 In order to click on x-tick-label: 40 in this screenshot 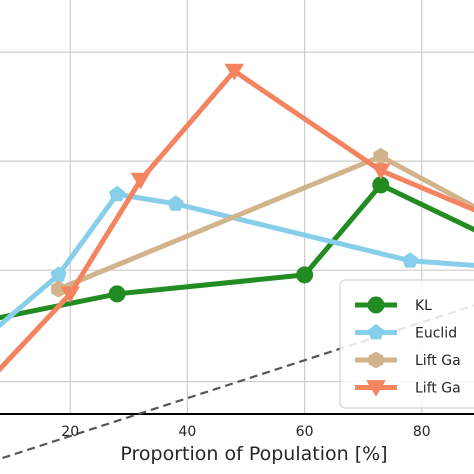, I will do `click(187, 432)`.